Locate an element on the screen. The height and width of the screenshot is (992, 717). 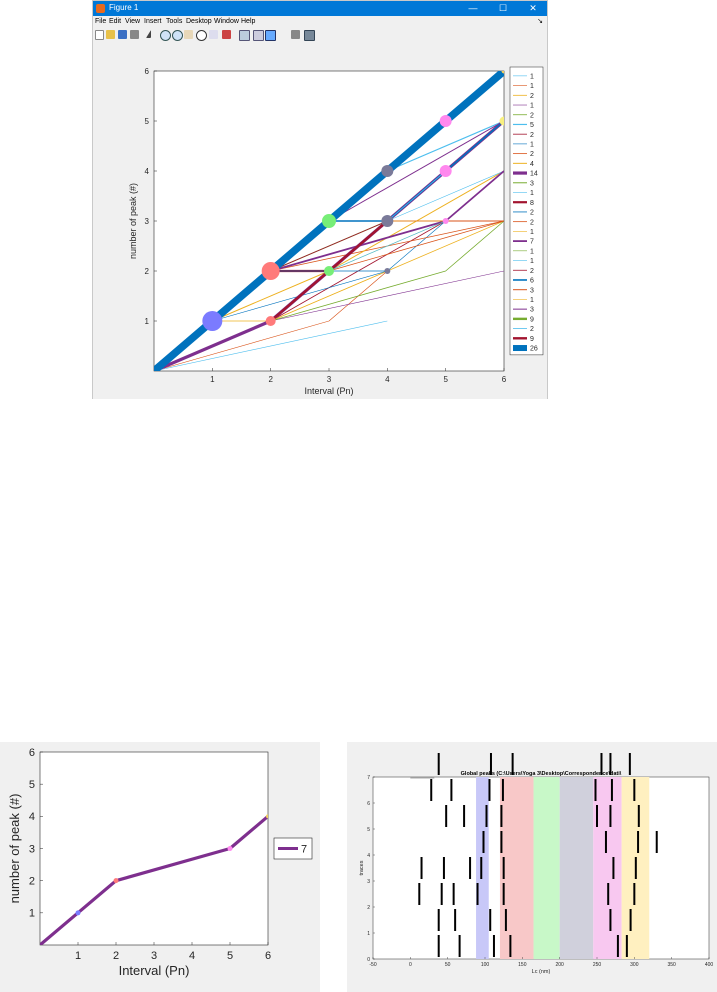
x-tick-label: 150 is located at coordinates (522, 965).